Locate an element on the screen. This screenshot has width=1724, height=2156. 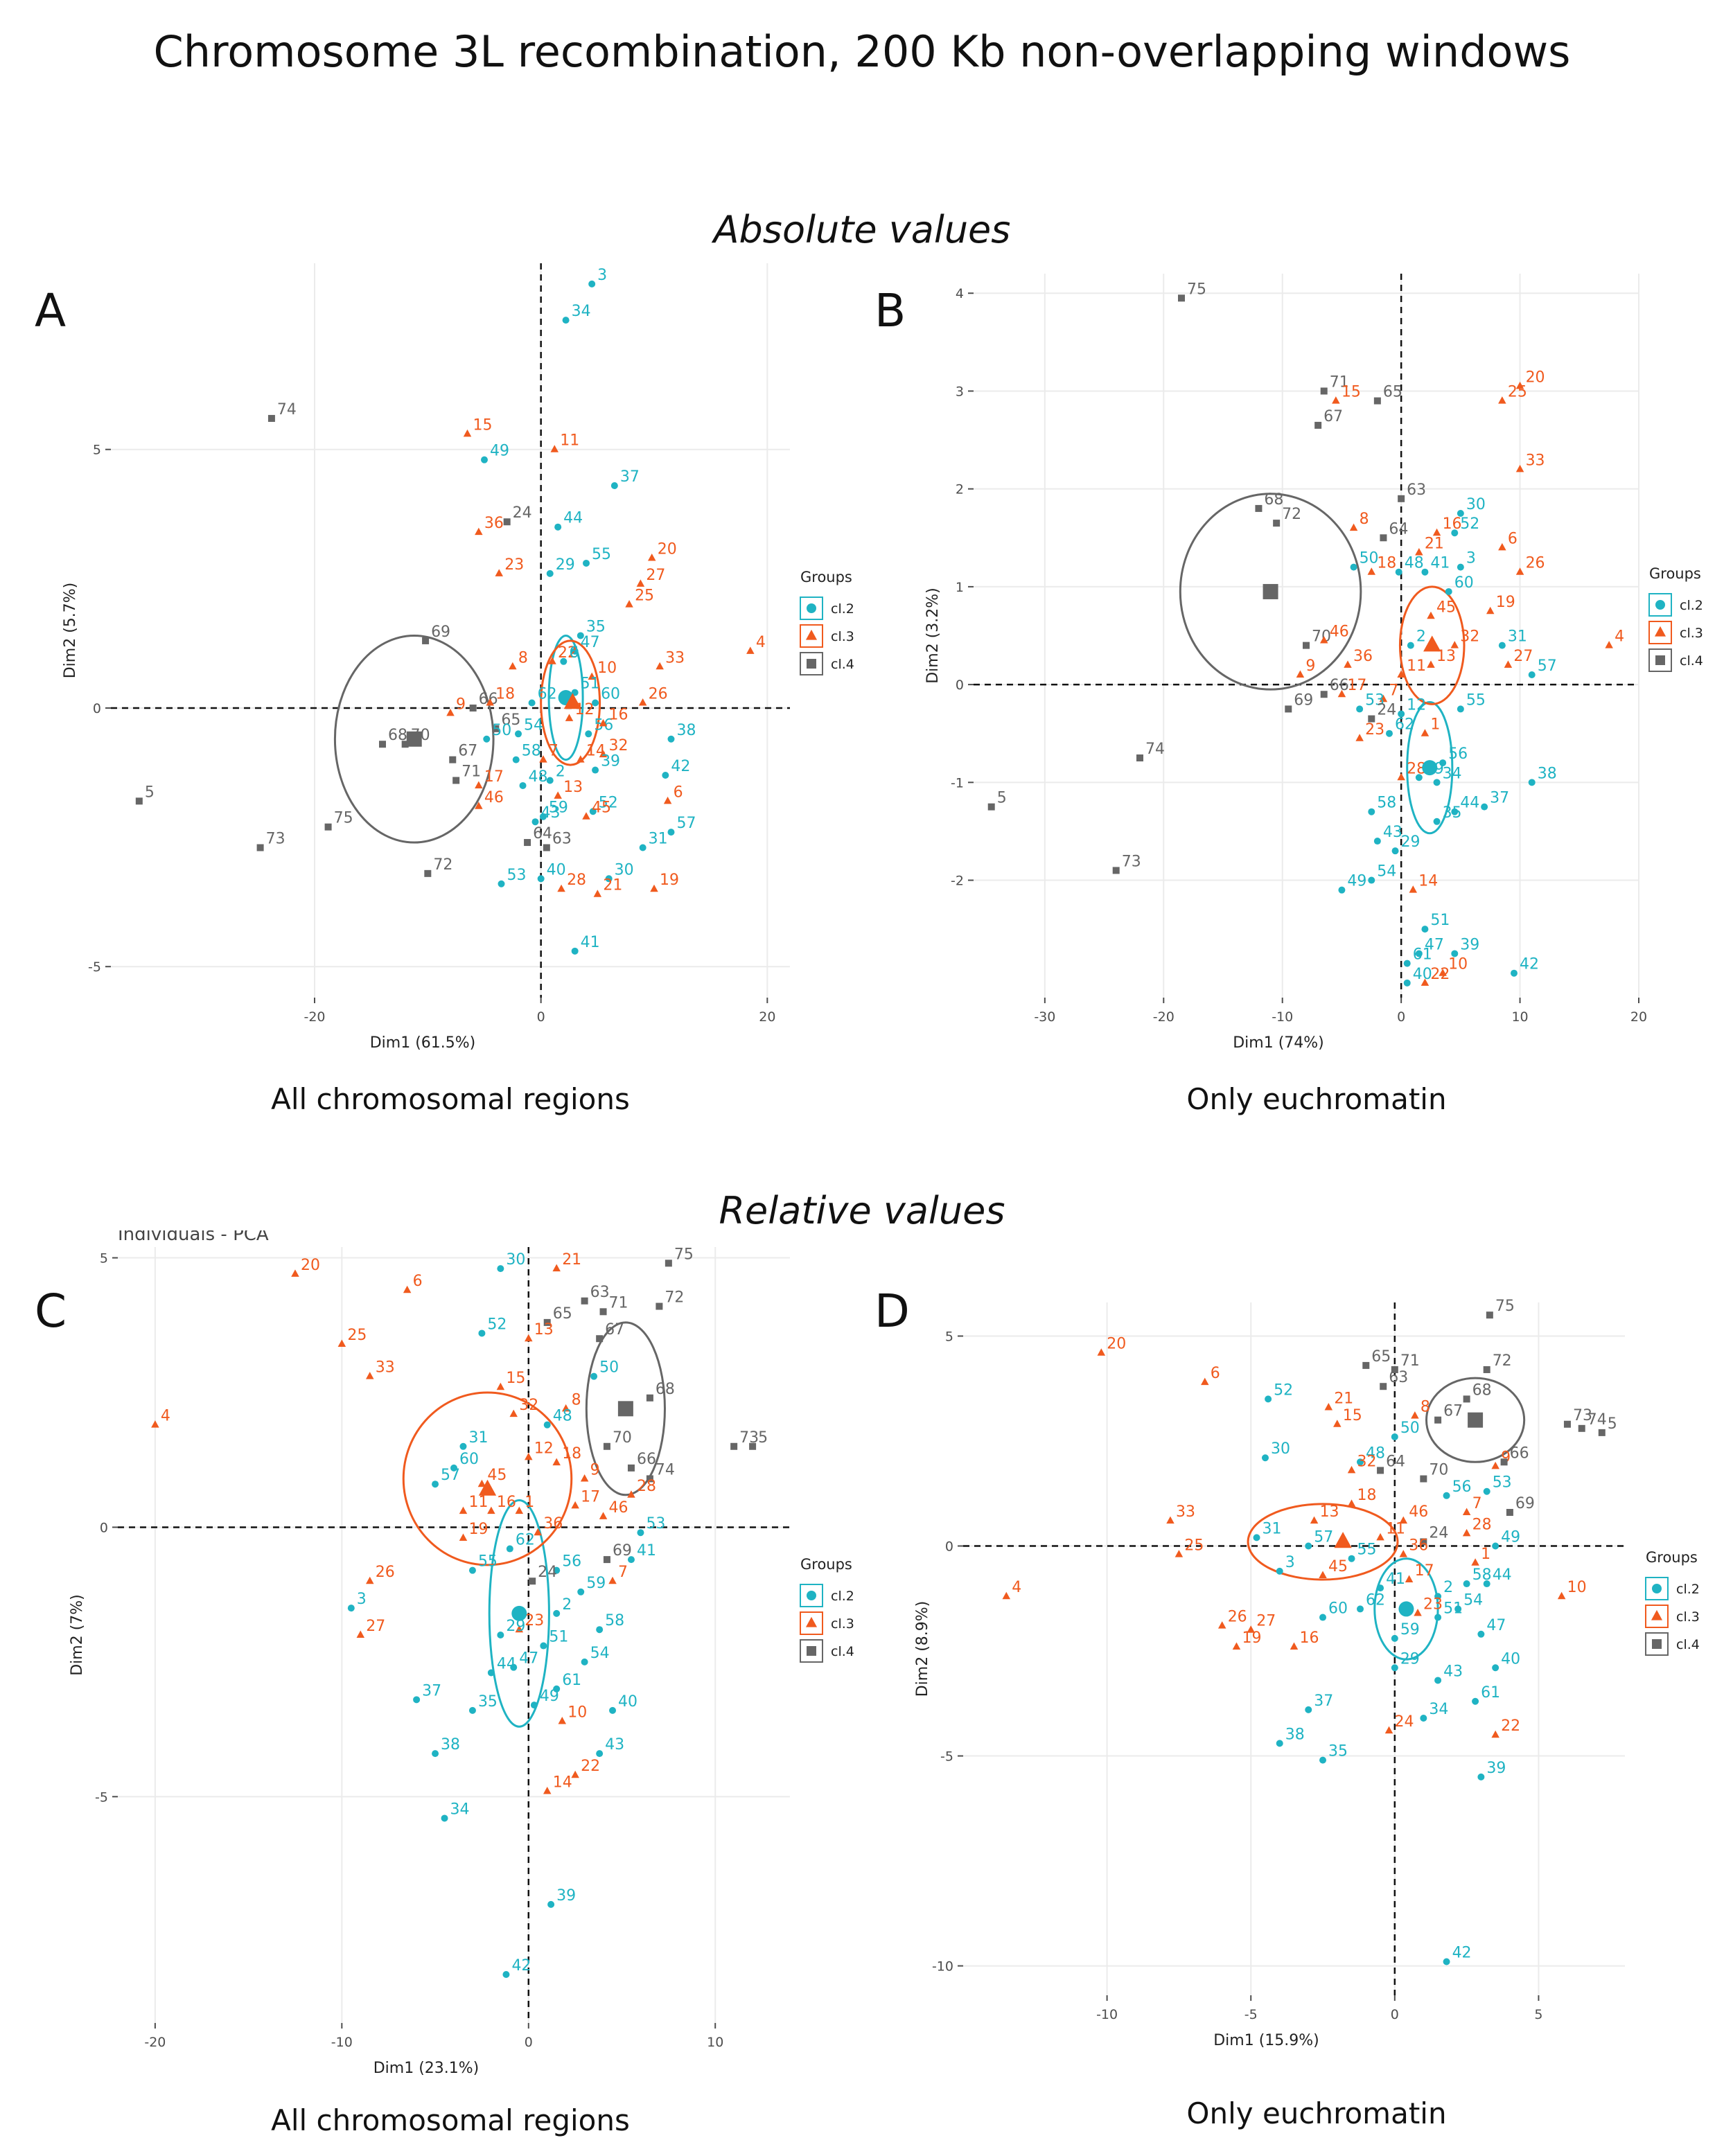
point-label: 70 is located at coordinates (1438, 1471).